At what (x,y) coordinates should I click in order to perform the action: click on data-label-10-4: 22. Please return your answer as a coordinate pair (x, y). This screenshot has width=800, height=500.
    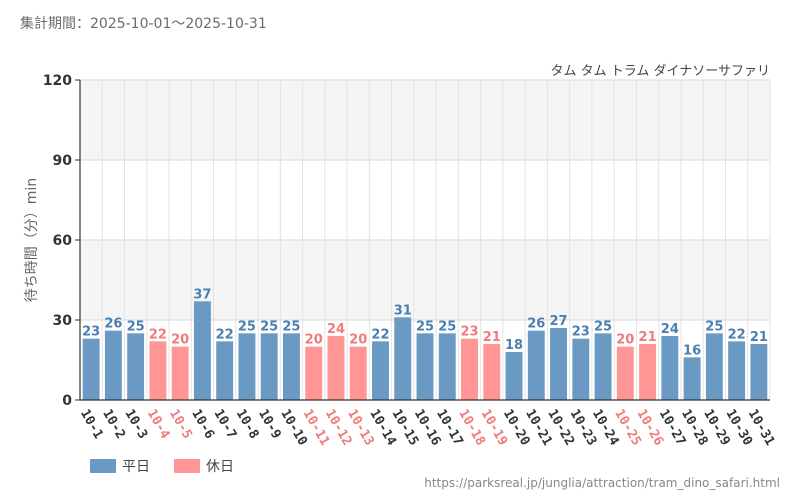
    Looking at the image, I should click on (158, 334).